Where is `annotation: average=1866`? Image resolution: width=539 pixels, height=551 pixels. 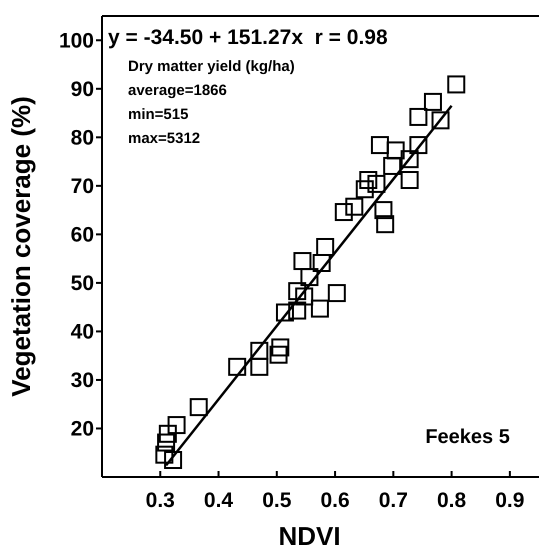 annotation: average=1866 is located at coordinates (177, 90).